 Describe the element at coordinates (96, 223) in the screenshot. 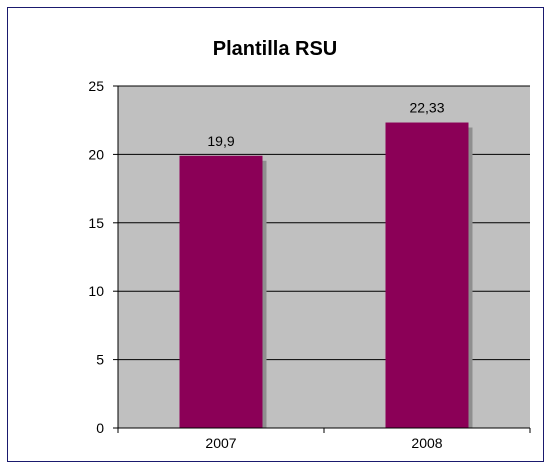

I see `y-tick-label: 15` at that location.